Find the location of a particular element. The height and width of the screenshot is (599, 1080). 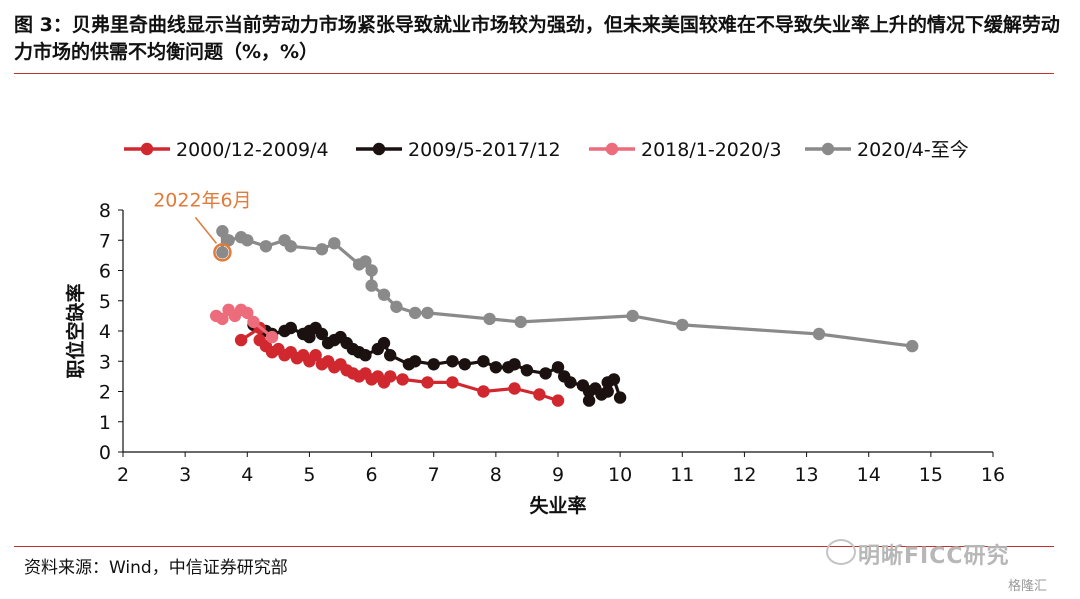

x-tick-label: 10 is located at coordinates (620, 475).